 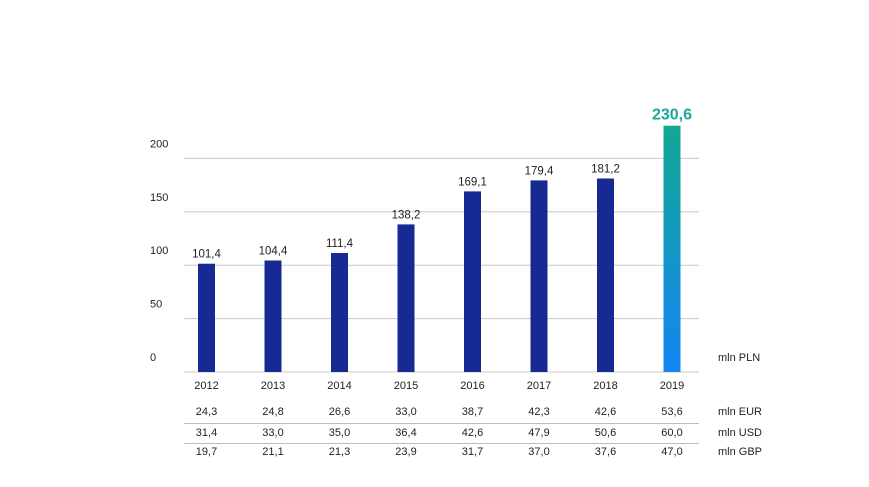 What do you see at coordinates (339, 452) in the screenshot?
I see `table-cell: 21,3` at bounding box center [339, 452].